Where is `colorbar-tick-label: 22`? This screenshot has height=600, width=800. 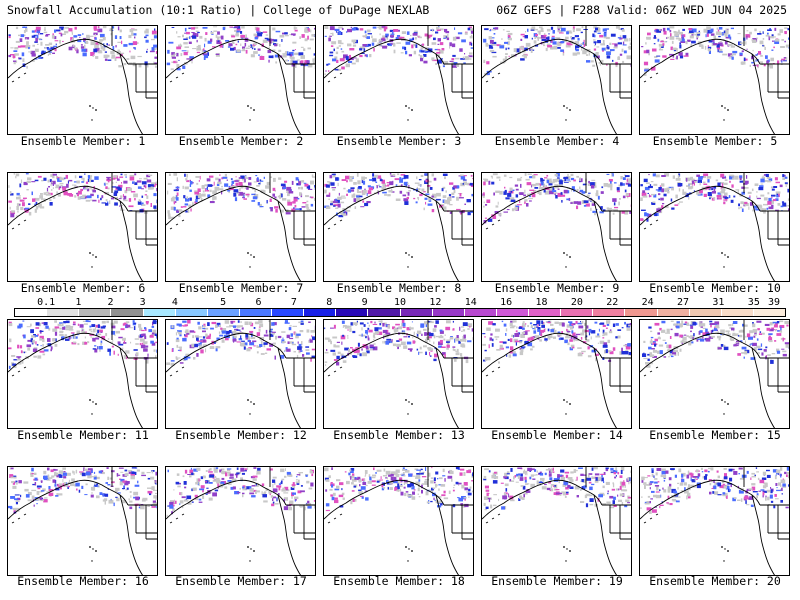
colorbar-tick-label: 22 is located at coordinates (612, 302).